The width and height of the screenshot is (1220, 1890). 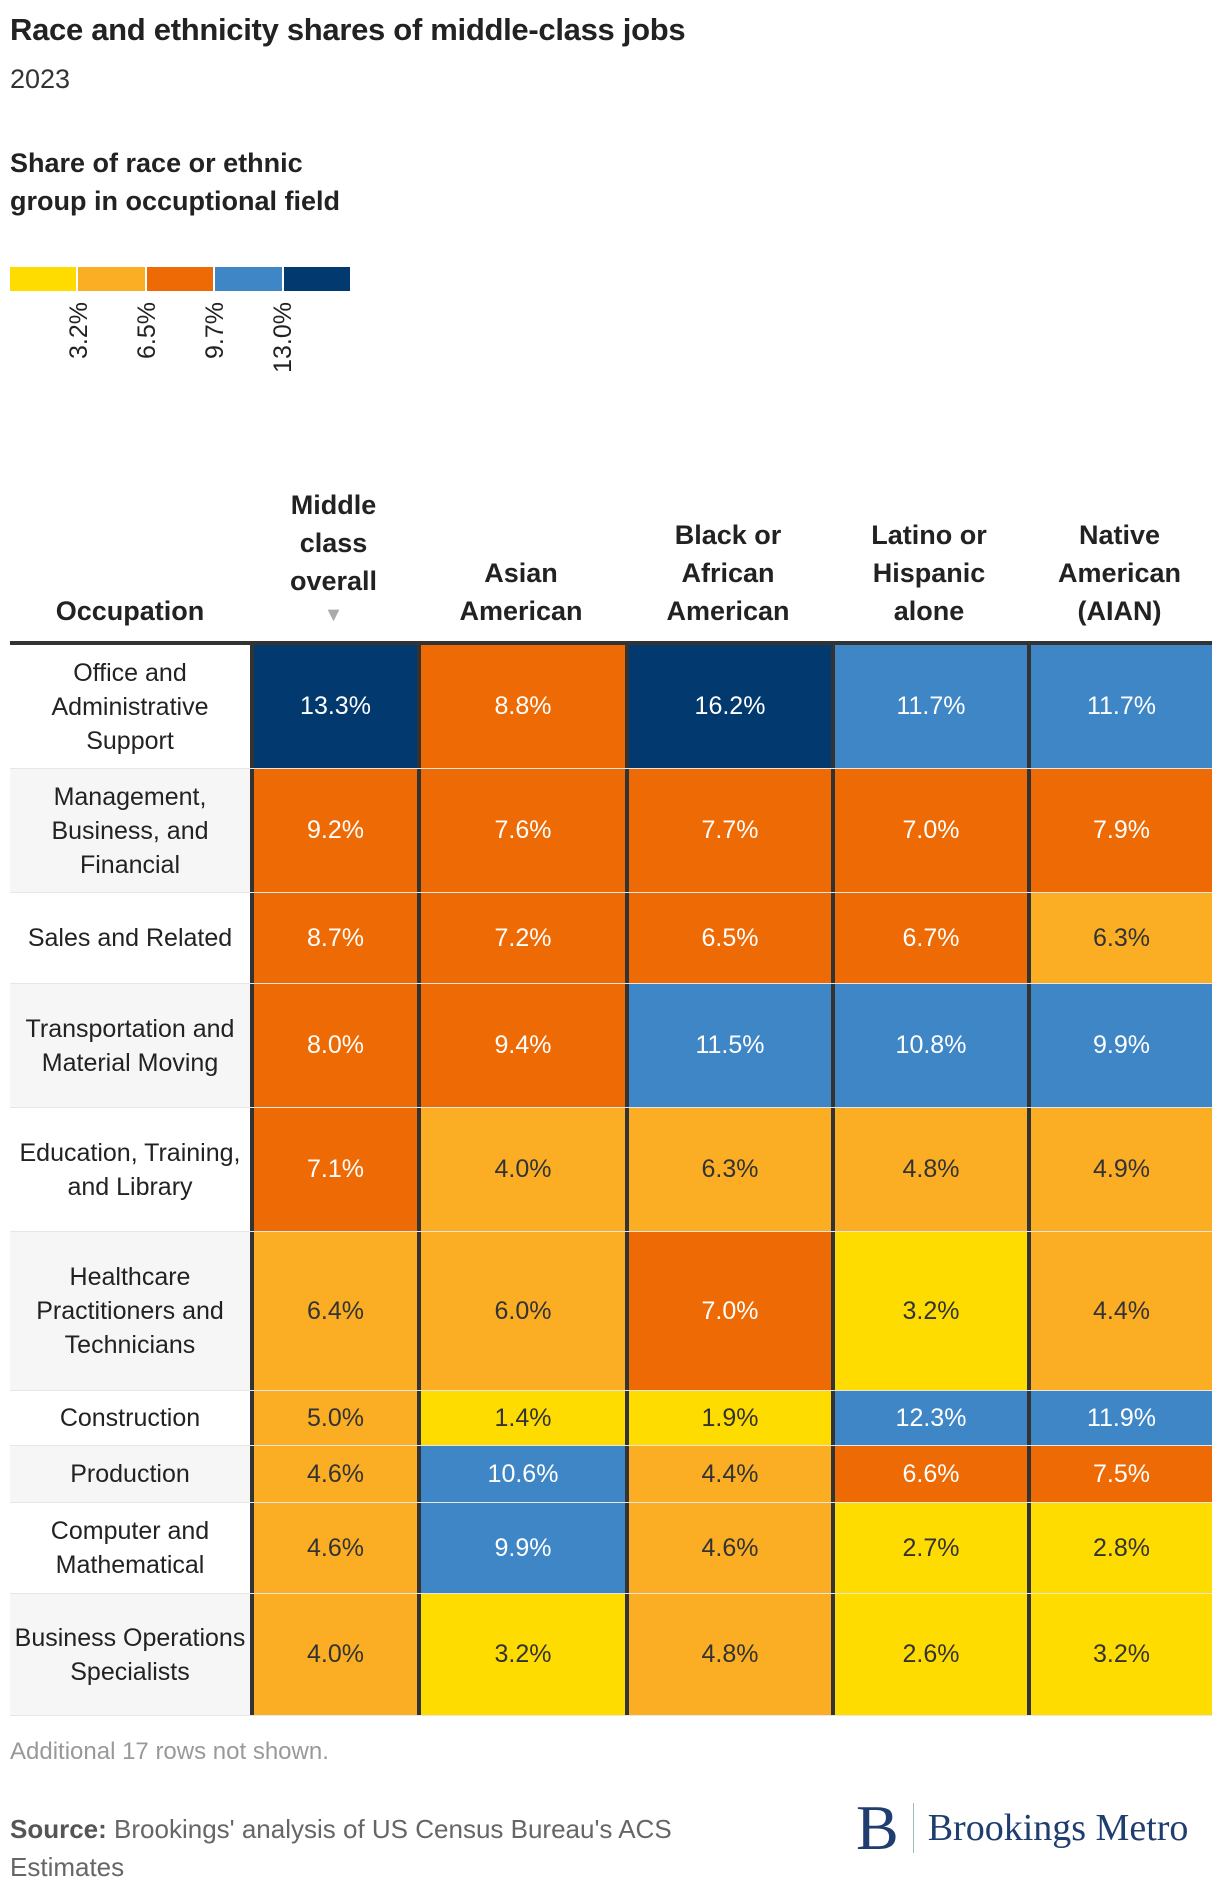 I want to click on logo-mark: B, so click(x=877, y=1827).